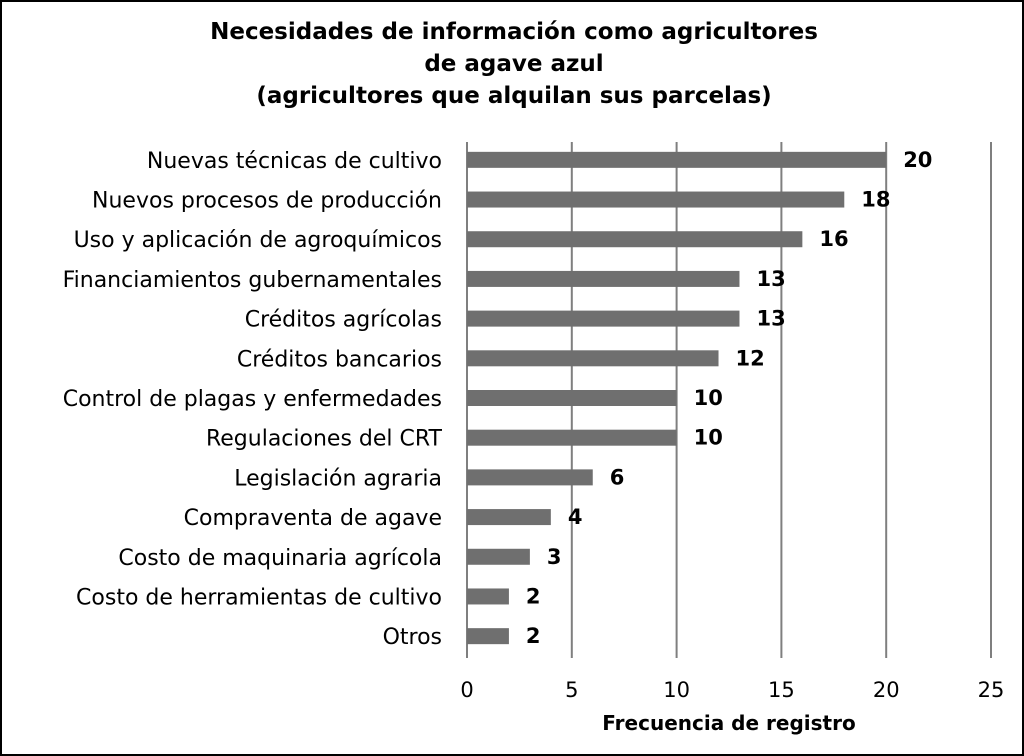  What do you see at coordinates (339, 359) in the screenshot?
I see `category-label: Créditos bancarios` at bounding box center [339, 359].